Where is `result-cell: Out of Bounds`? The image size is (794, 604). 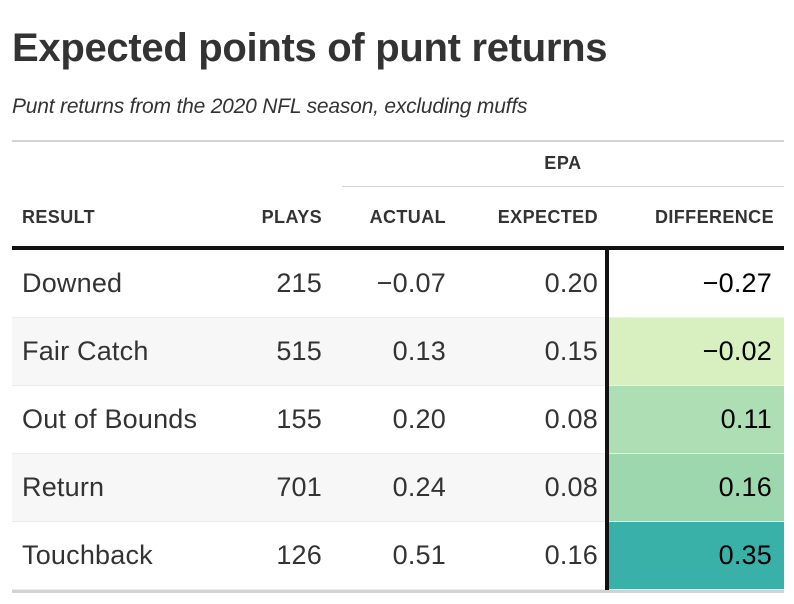 result-cell: Out of Bounds is located at coordinates (109, 419).